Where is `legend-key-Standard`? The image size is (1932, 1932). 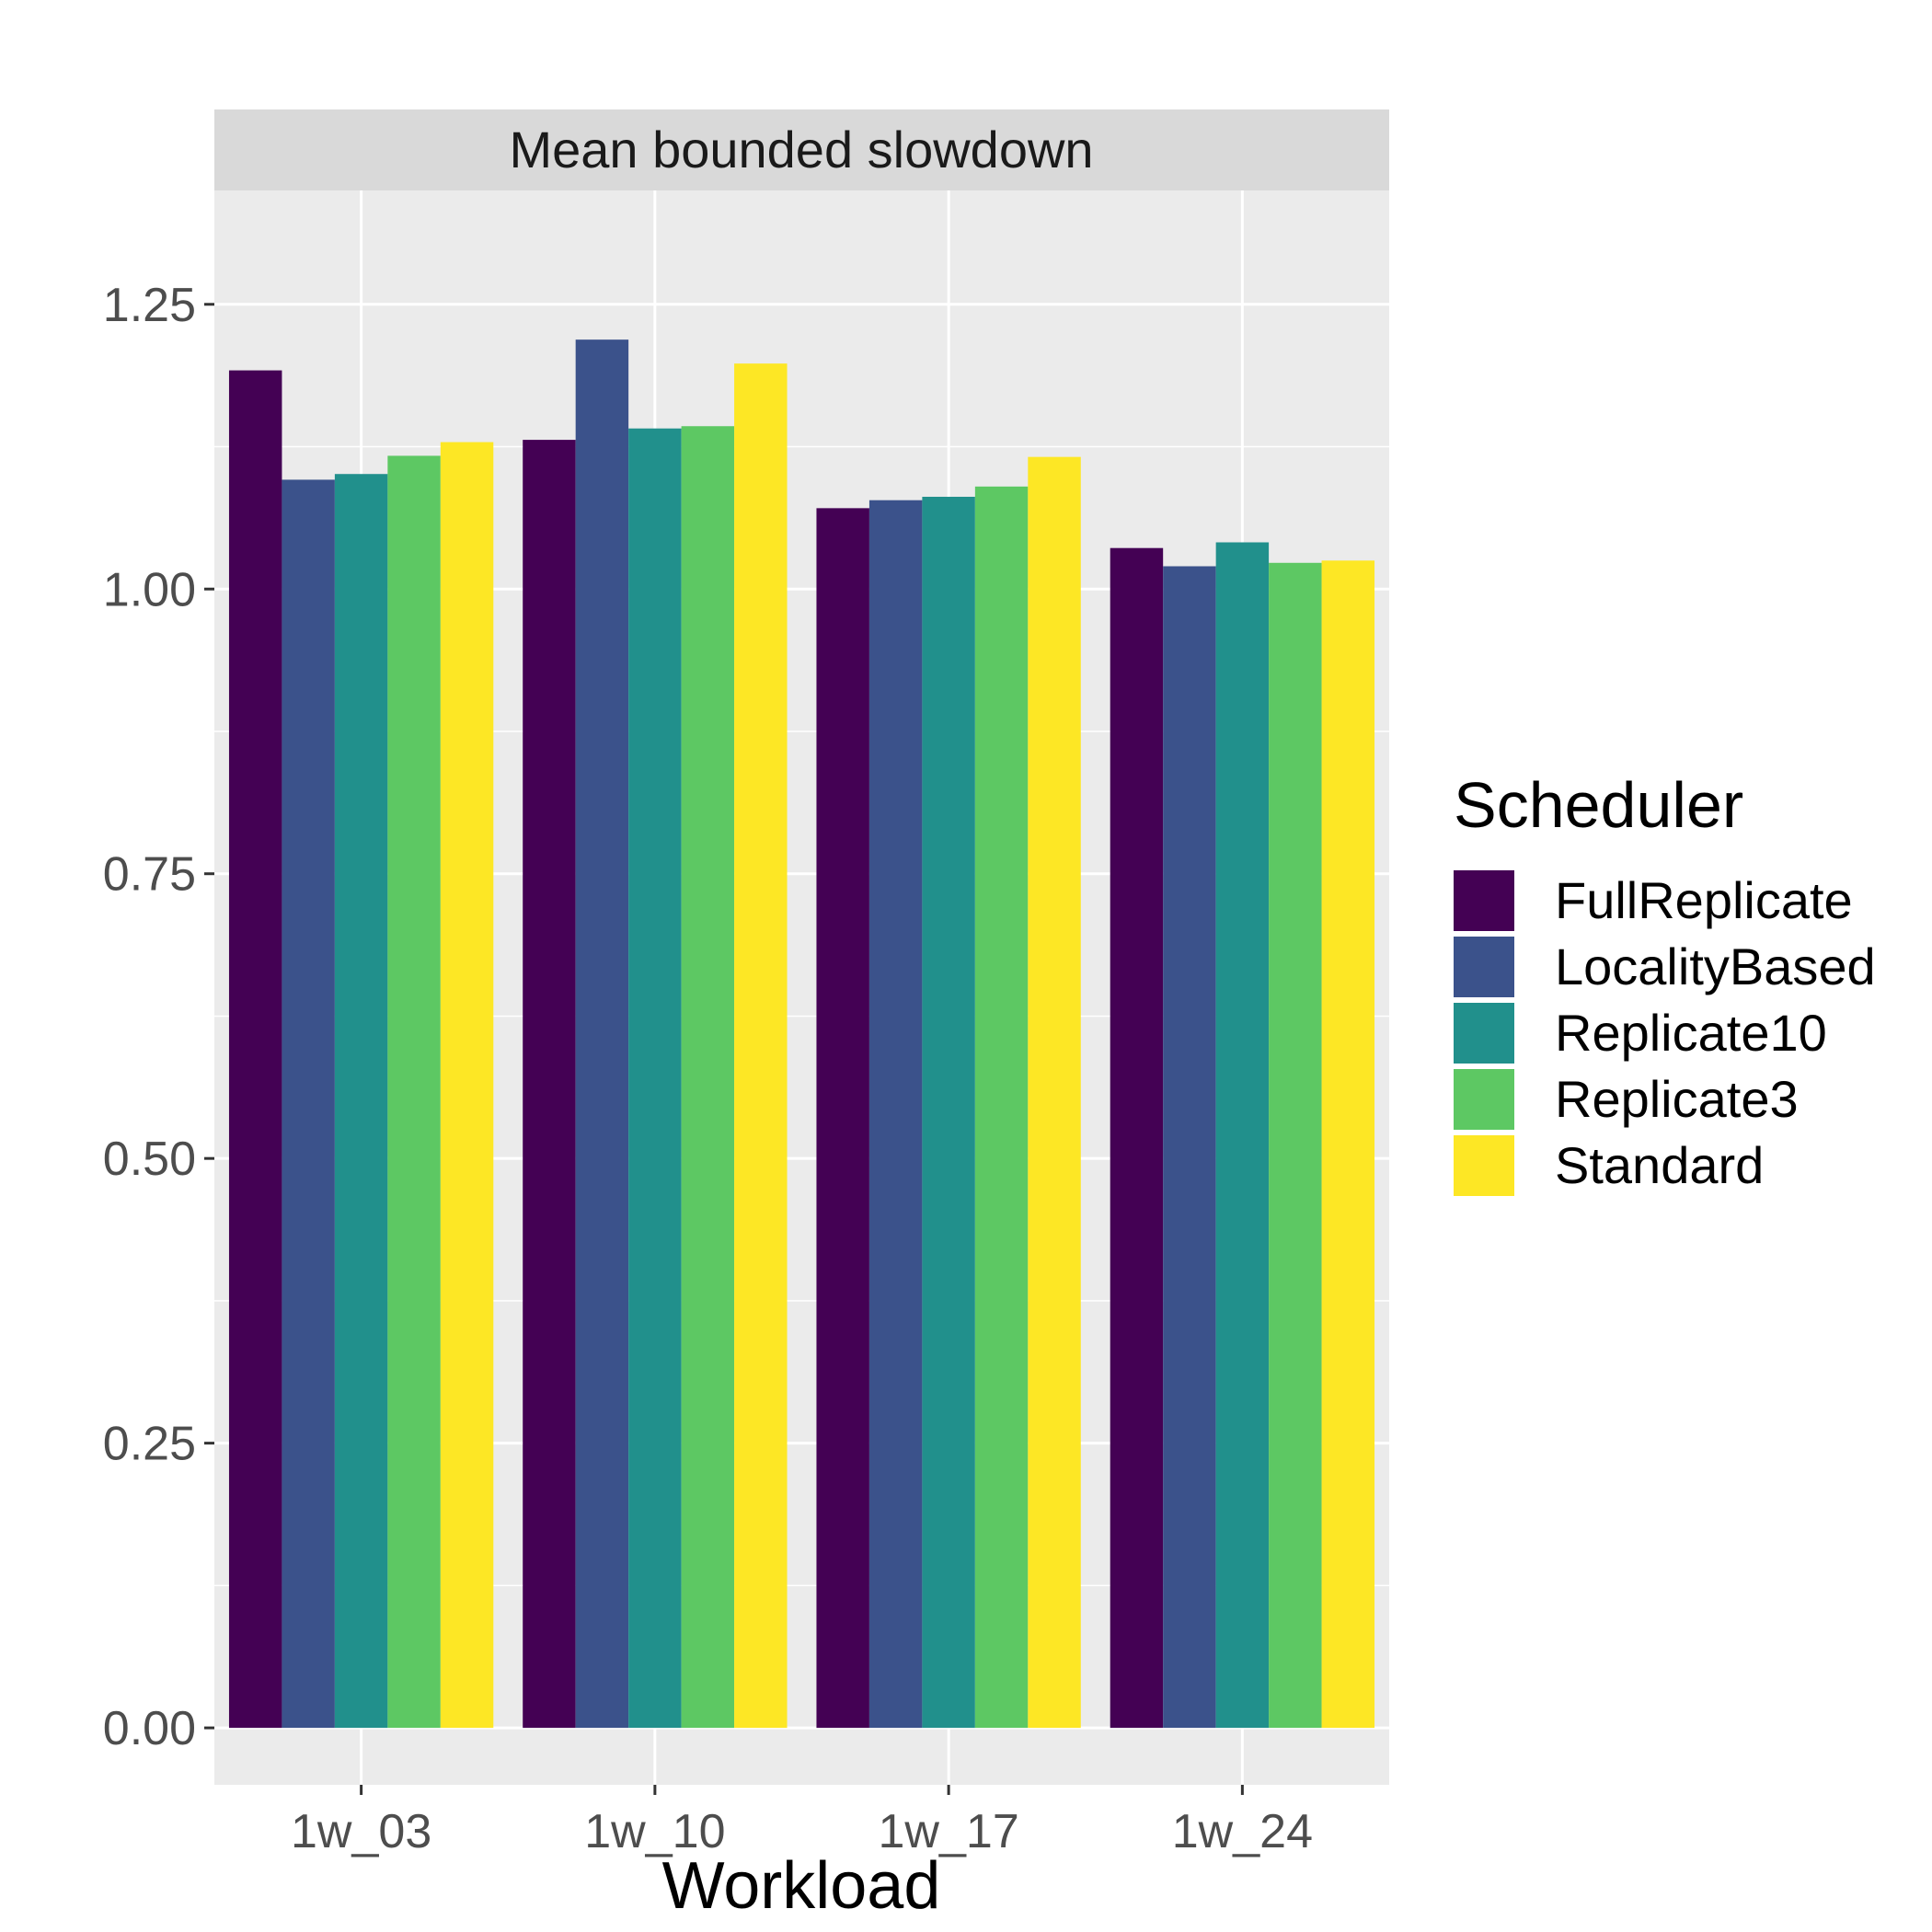 legend-key-Standard is located at coordinates (1484, 1165).